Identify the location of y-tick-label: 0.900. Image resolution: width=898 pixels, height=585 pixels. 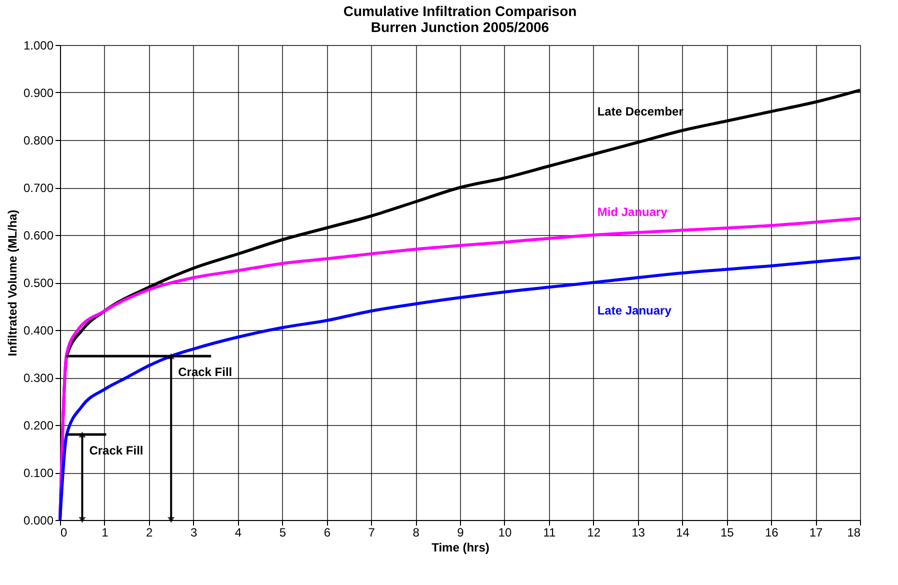
(38, 93).